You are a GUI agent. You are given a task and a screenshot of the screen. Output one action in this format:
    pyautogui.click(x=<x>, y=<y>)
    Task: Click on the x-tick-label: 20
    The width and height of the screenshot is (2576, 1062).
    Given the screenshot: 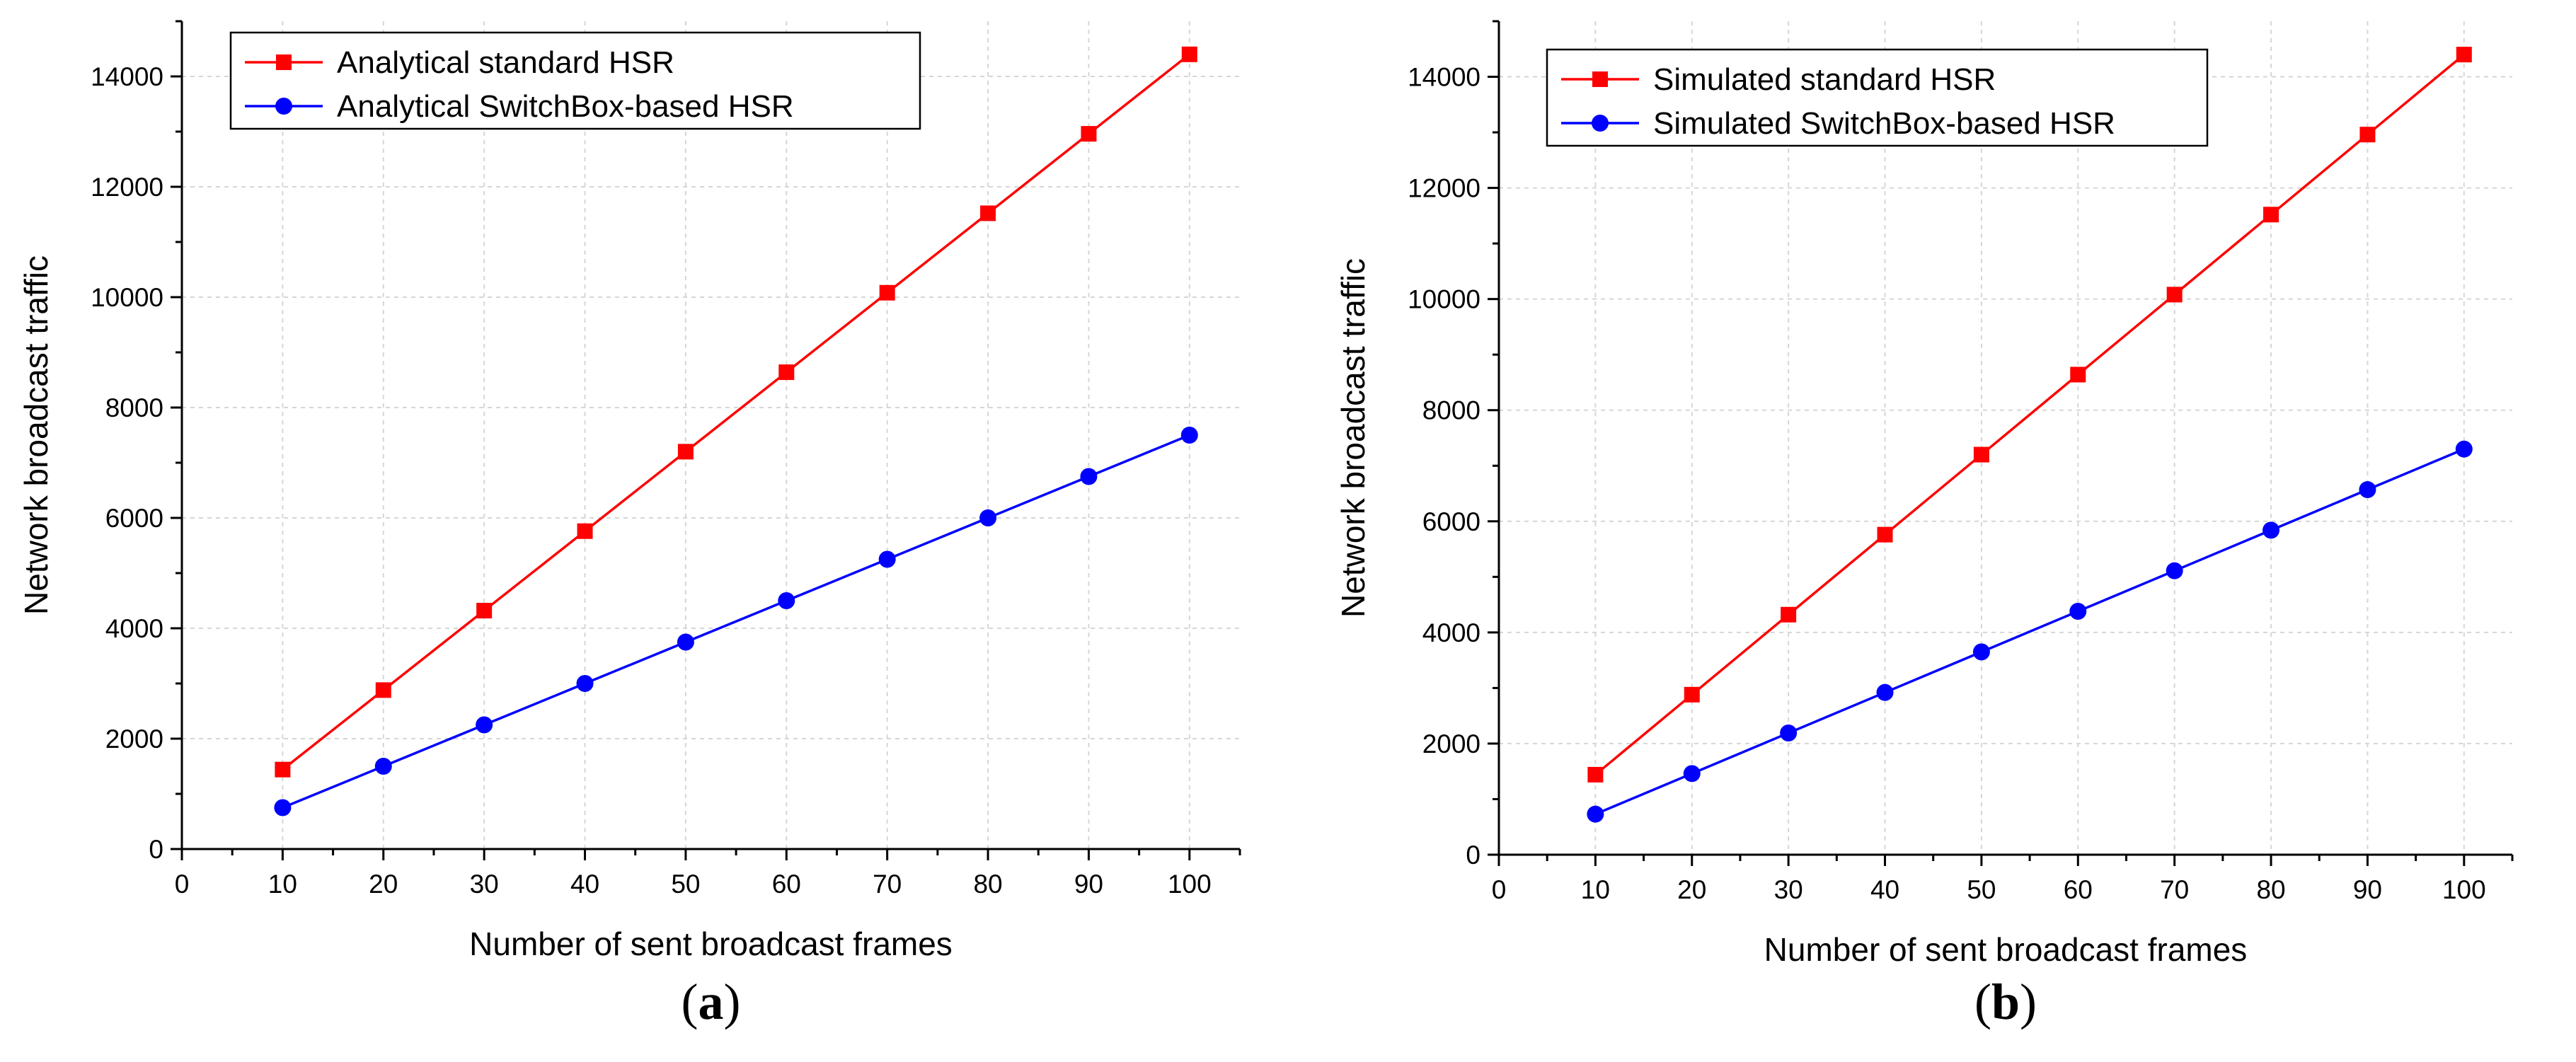 What is the action you would take?
    pyautogui.click(x=384, y=885)
    